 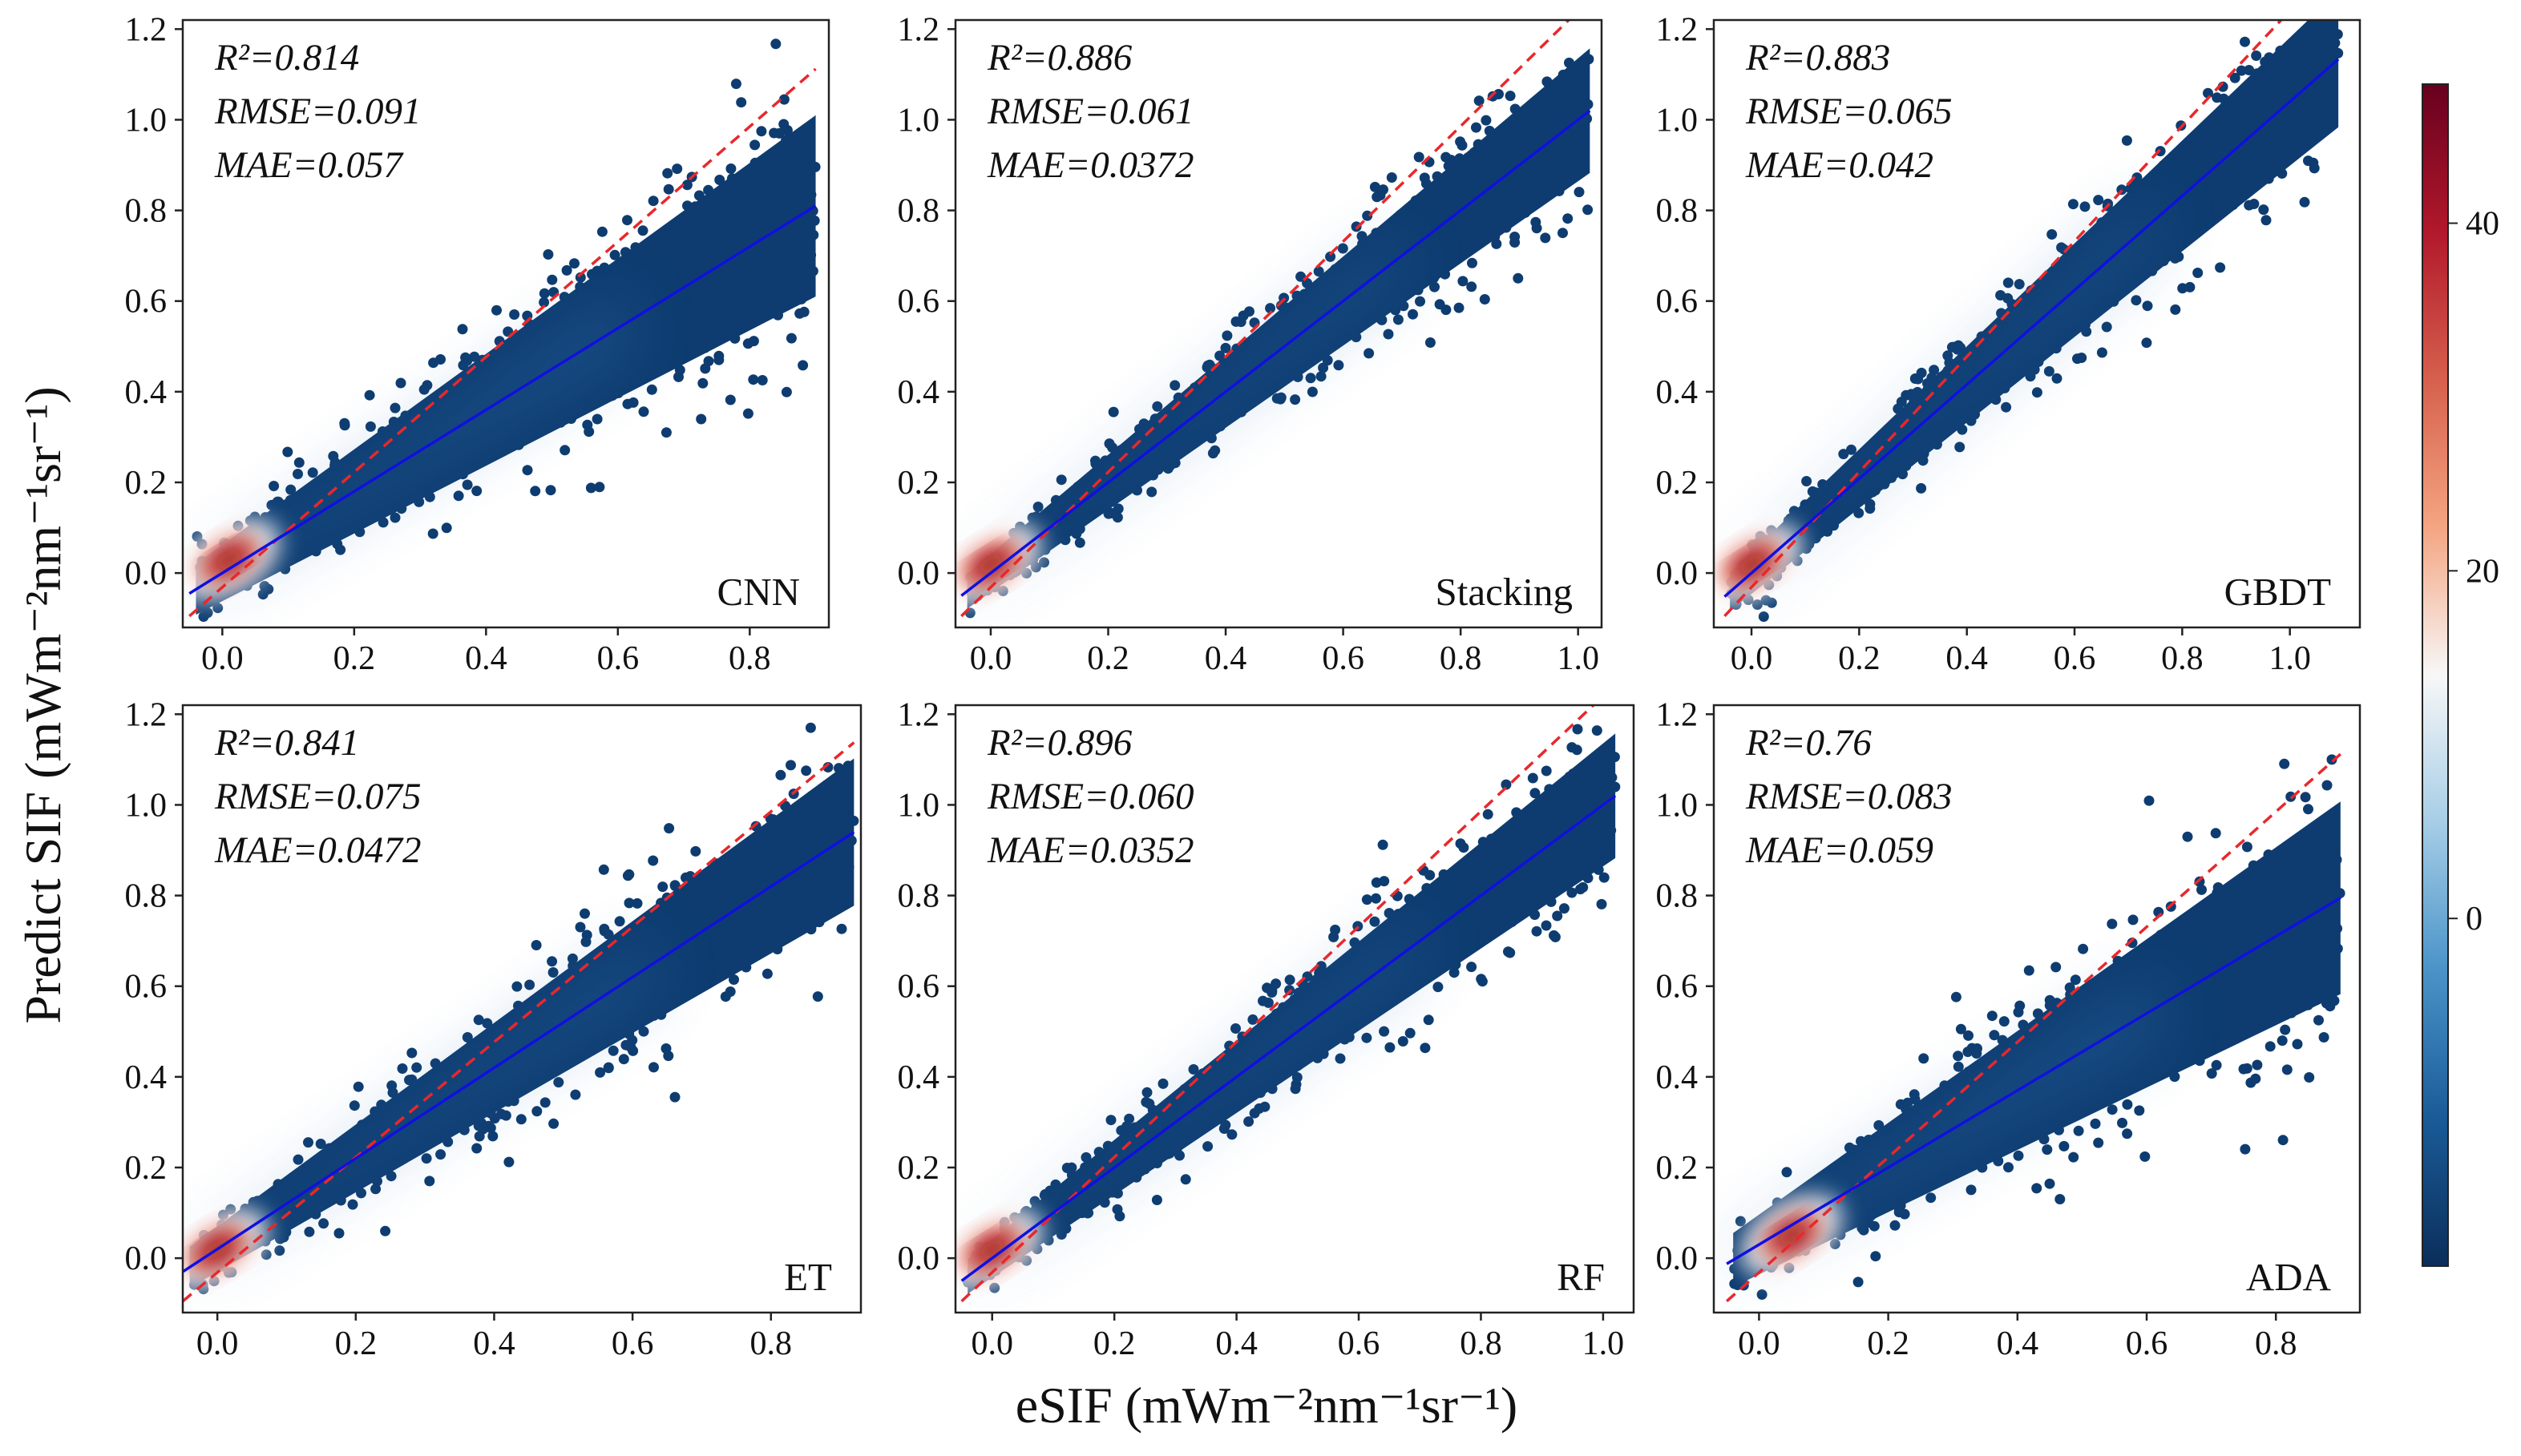 I want to click on identity-line, so click(x=2033, y=1028).